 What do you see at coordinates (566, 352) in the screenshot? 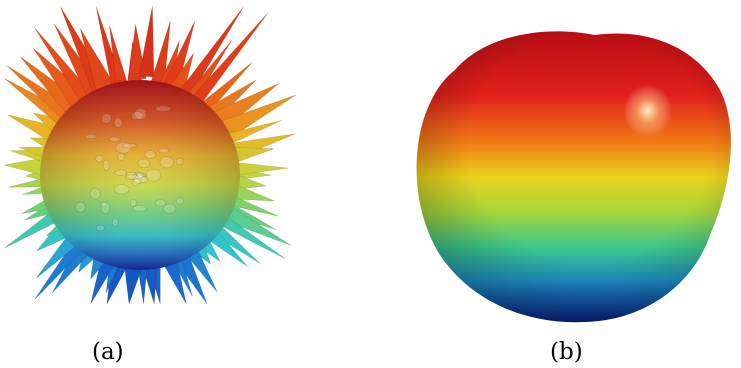
I see `caption-b: (b)` at bounding box center [566, 352].